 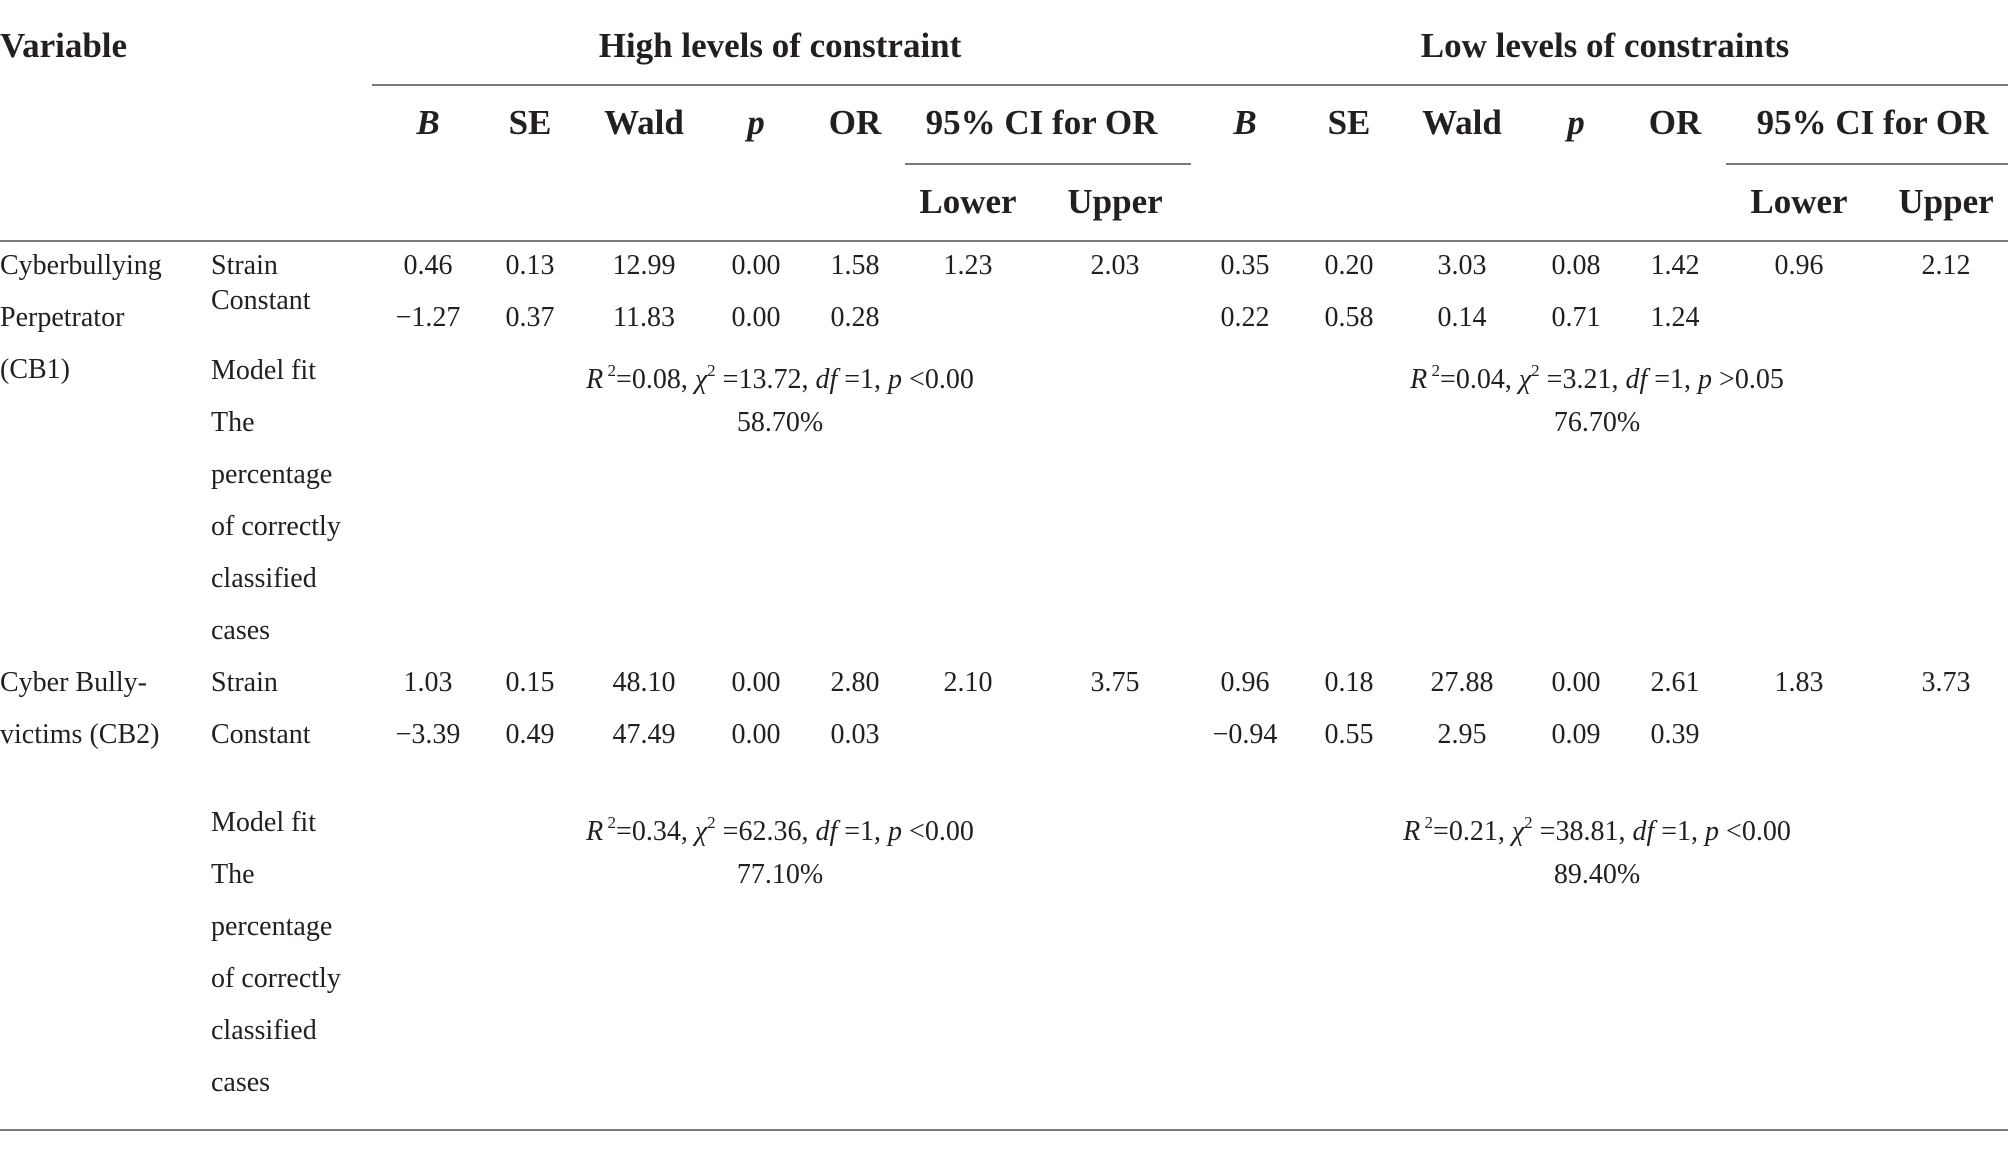 I want to click on model-fit-part: =0.04,, so click(x=1479, y=379).